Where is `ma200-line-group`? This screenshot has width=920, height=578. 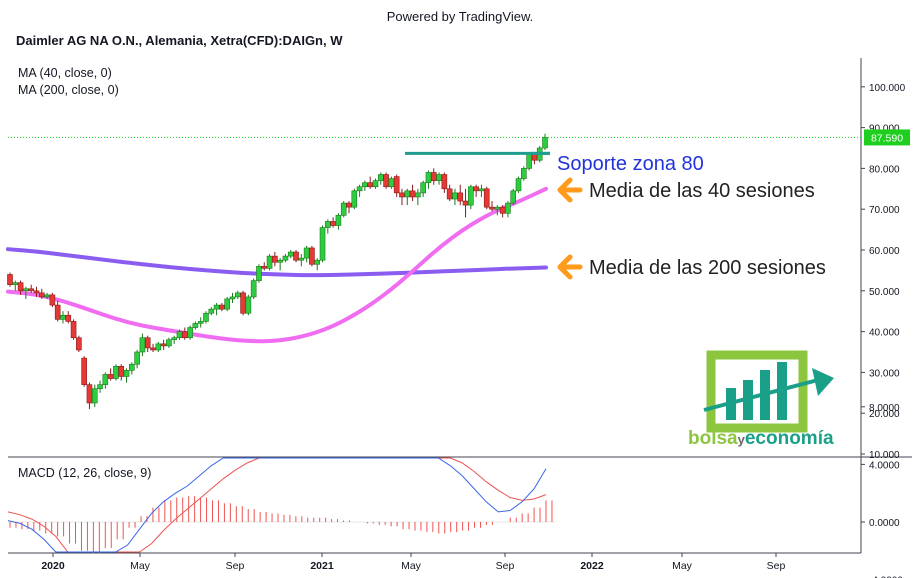
ma200-line-group is located at coordinates (277, 262).